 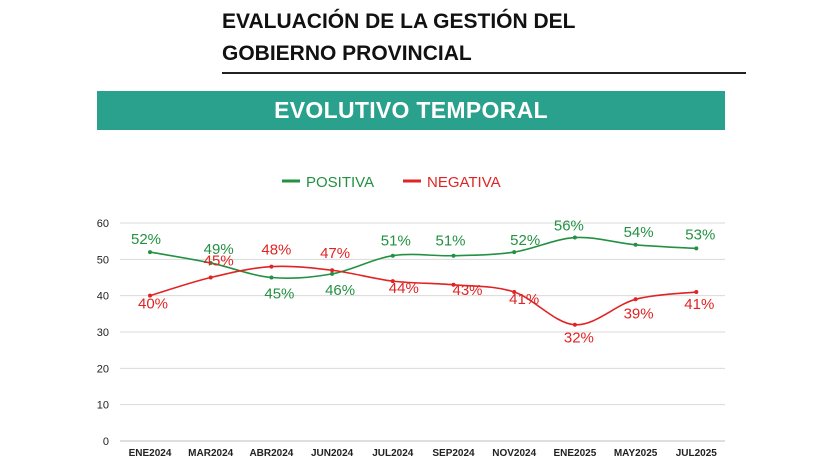 What do you see at coordinates (484, 73) in the screenshot?
I see `title-divider` at bounding box center [484, 73].